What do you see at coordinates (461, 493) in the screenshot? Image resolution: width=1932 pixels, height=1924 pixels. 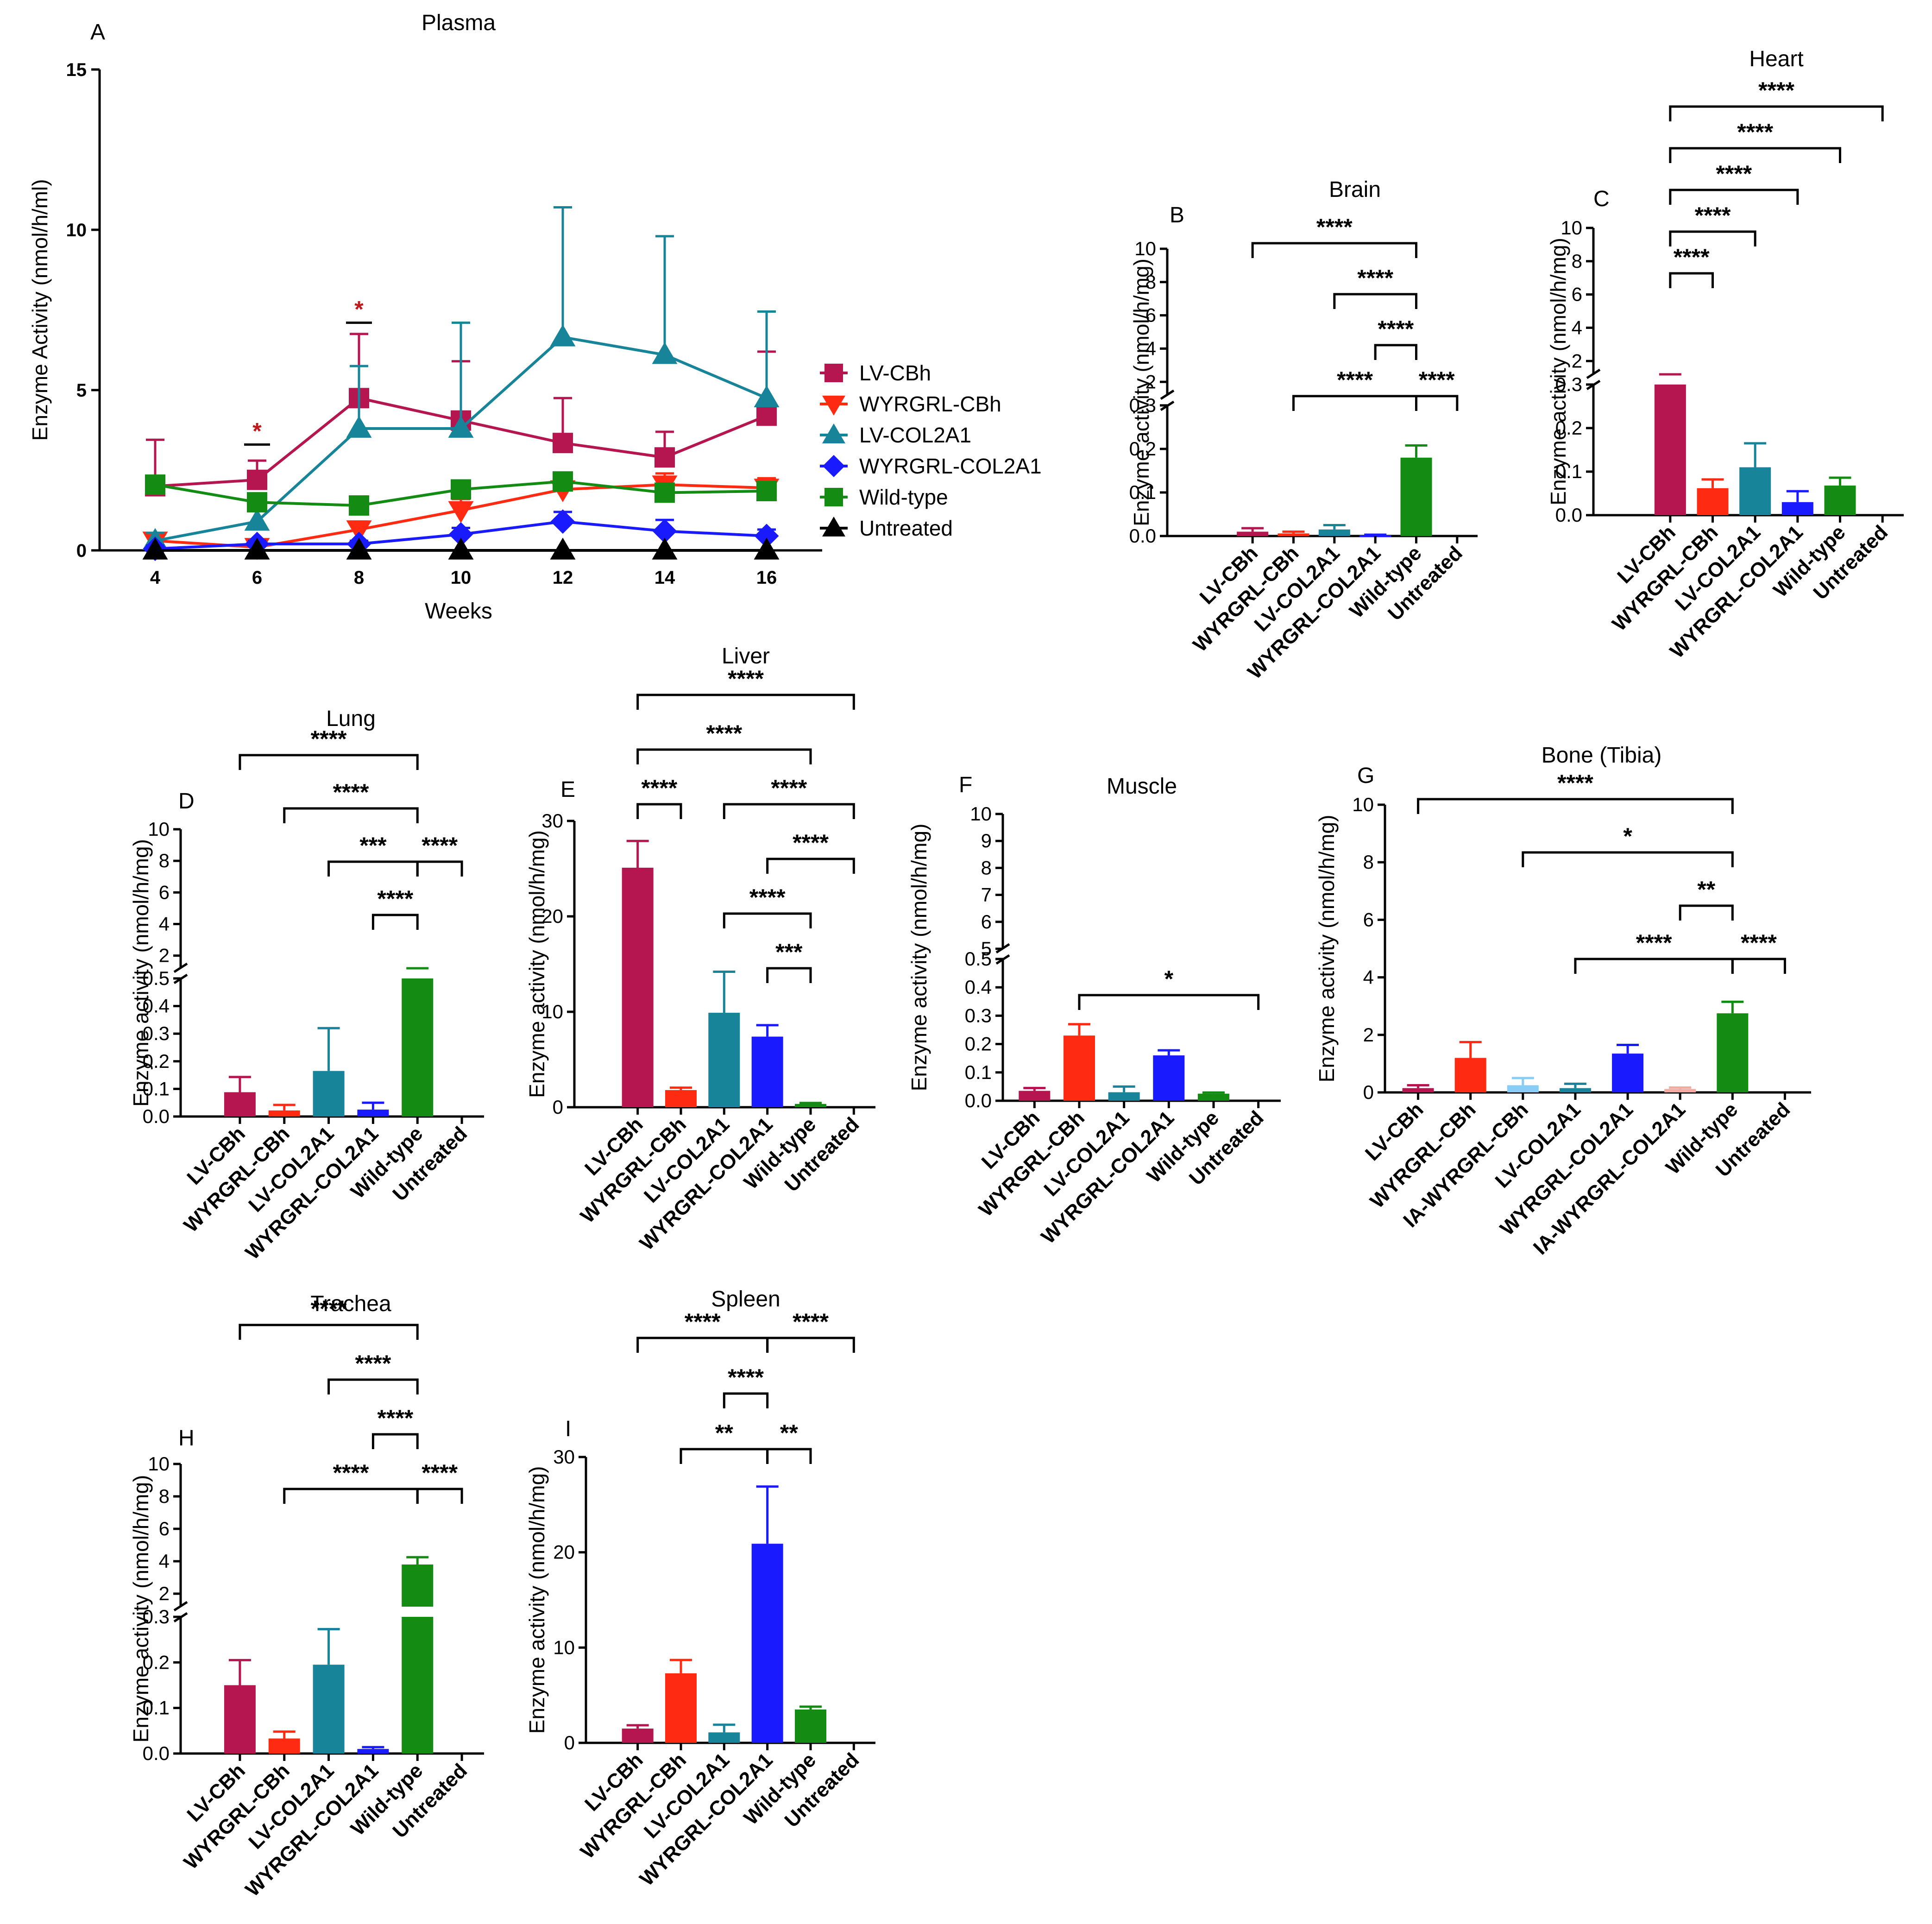 I see `series-wild-type` at bounding box center [461, 493].